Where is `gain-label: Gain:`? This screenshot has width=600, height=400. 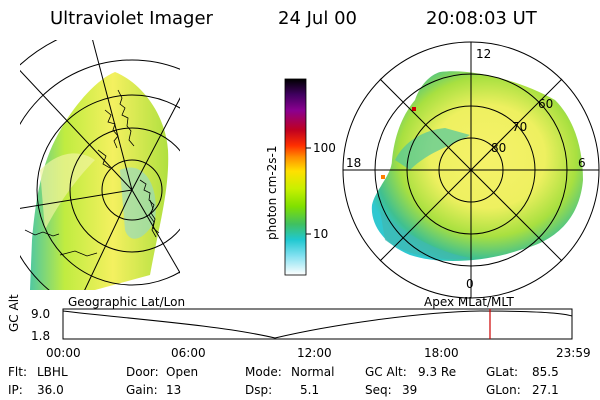 gain-label: Gain: is located at coordinates (142, 390).